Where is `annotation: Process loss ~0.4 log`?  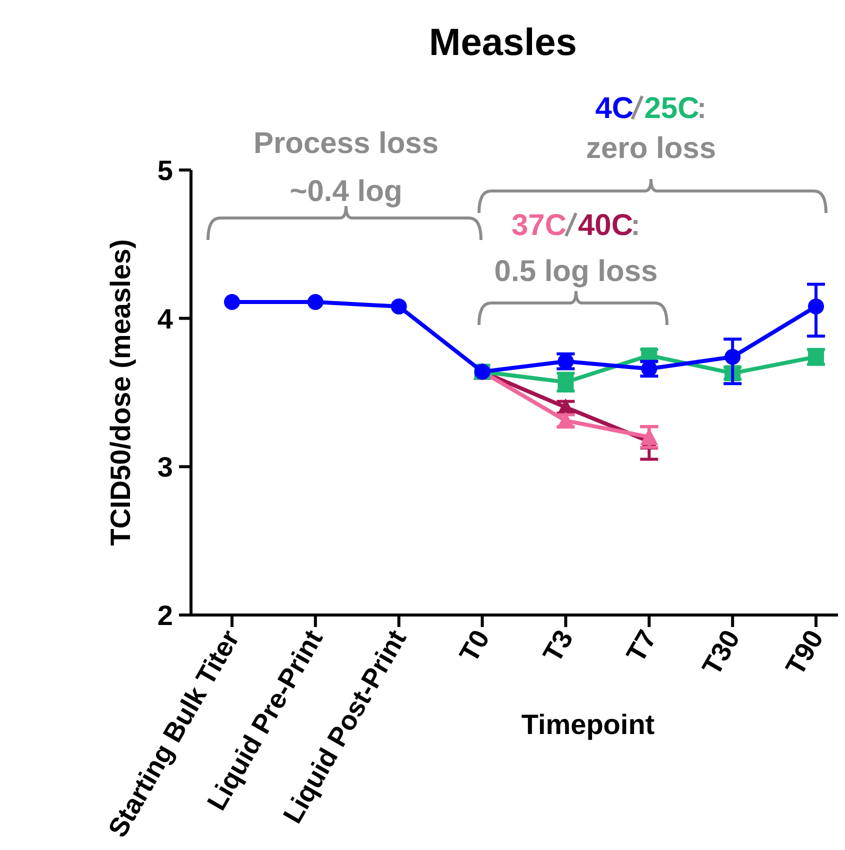 annotation: Process loss ~0.4 log is located at coordinates (346, 167).